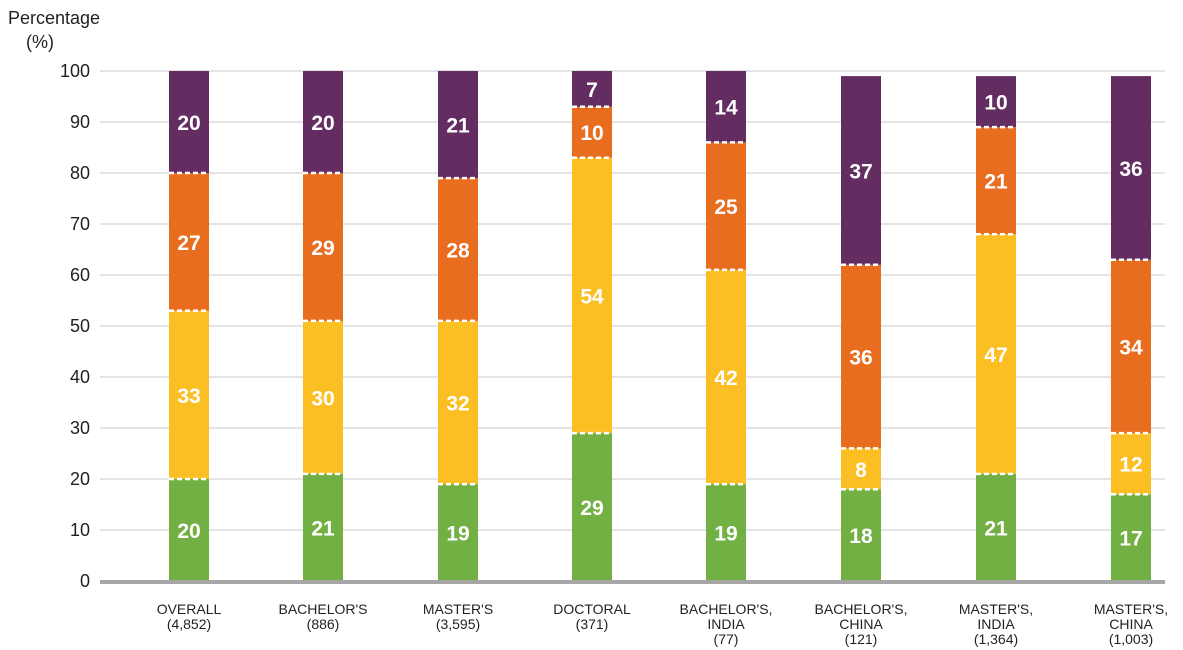 This screenshot has width=1183, height=650. I want to click on data-label: 47, so click(995, 355).